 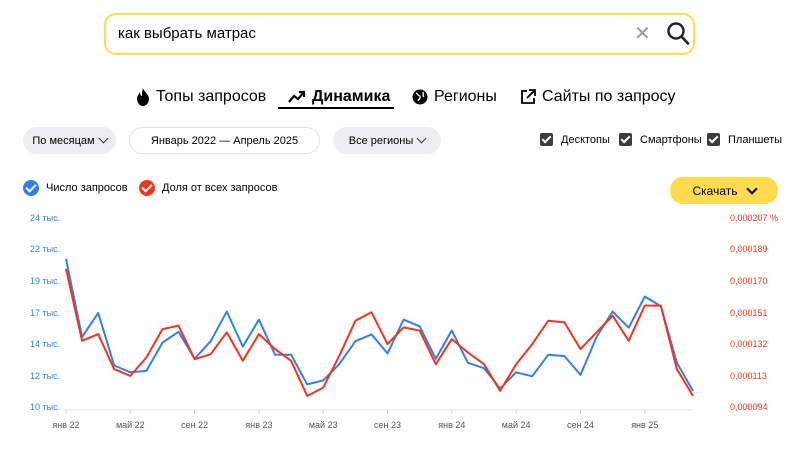 I want to click on y-right-tick-label: 0,000113, so click(x=748, y=376).